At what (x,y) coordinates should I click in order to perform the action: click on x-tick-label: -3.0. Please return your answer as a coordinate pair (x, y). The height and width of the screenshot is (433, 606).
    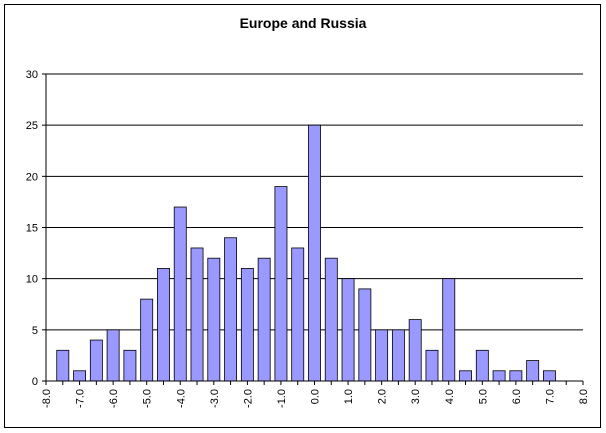
    Looking at the image, I should click on (215, 398).